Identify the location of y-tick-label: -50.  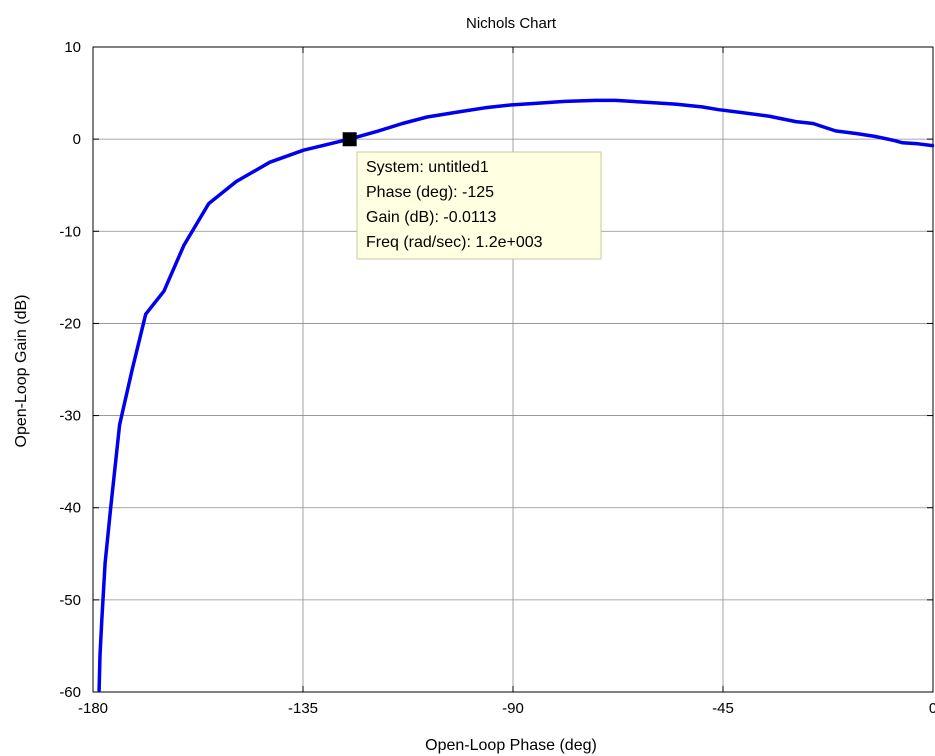
(70, 600).